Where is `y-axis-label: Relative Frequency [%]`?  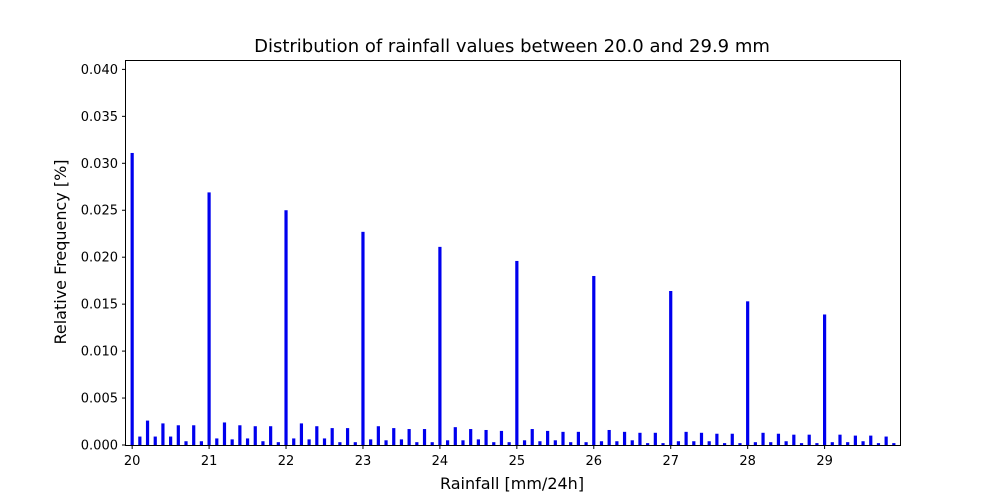
y-axis-label: Relative Frequency [%] is located at coordinates (60, 251).